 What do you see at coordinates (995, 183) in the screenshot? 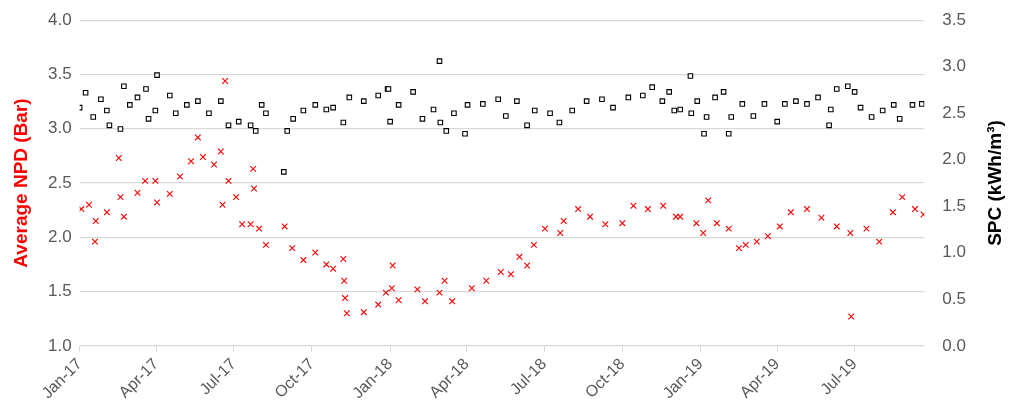
I see `y2-axis-title: SPC (kWh/m³)` at bounding box center [995, 183].